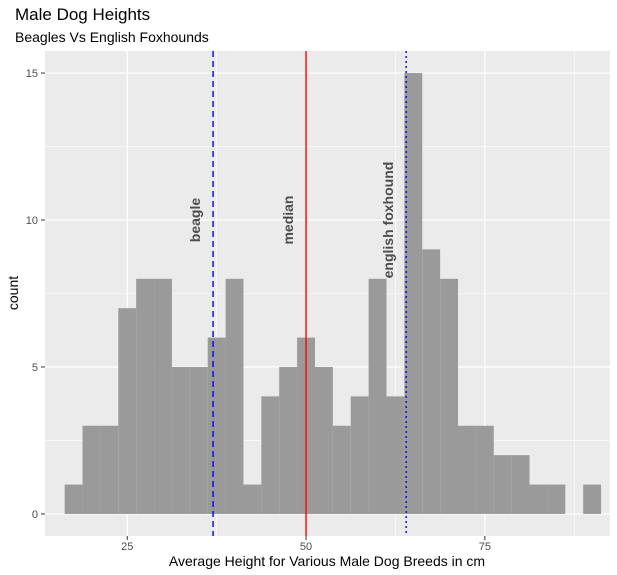  I want to click on reference-line-label: english foxhound, so click(388, 220).